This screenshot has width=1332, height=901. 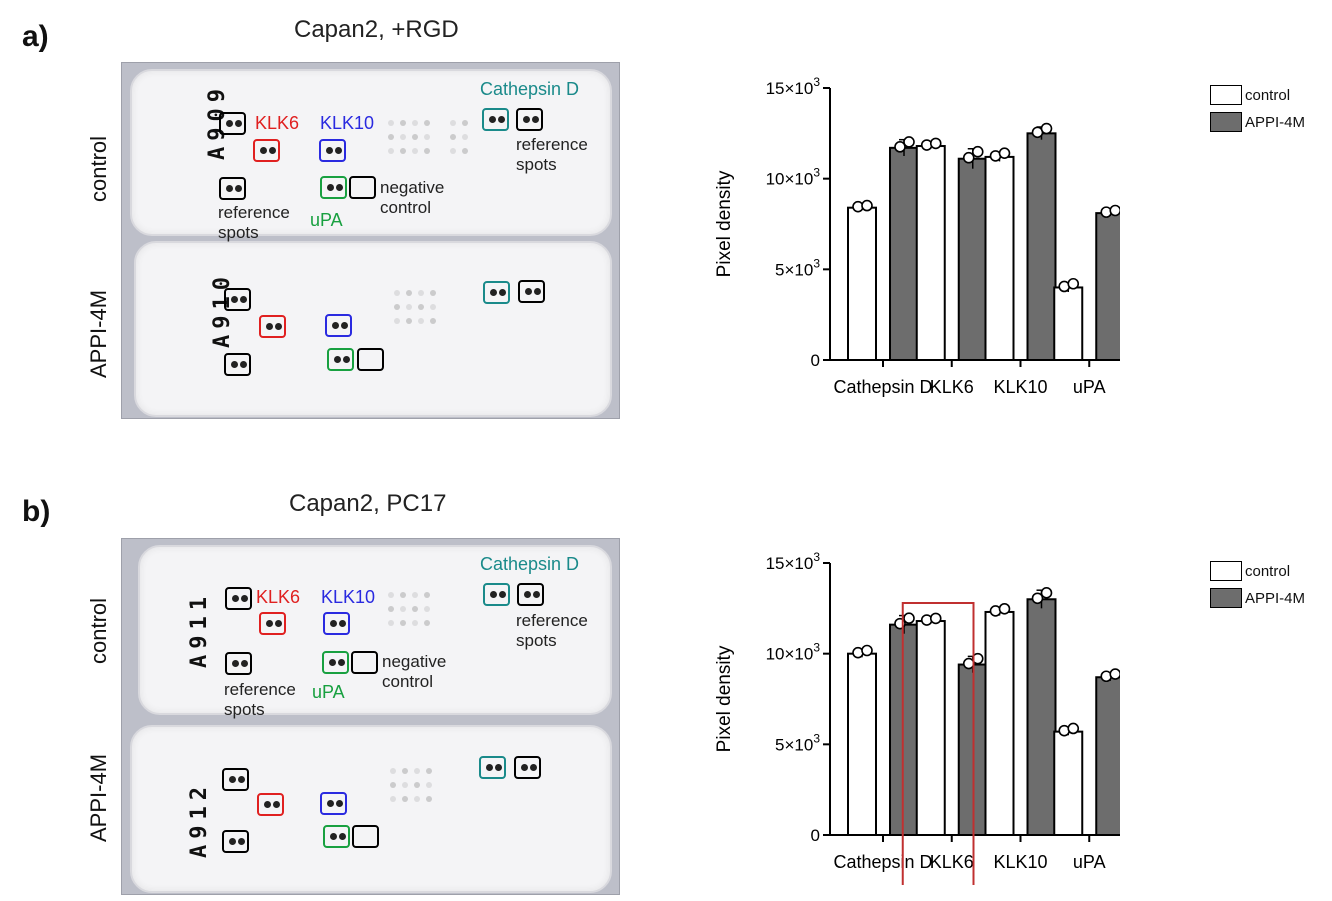 What do you see at coordinates (98, 630) in the screenshot?
I see `panel-b-row-label-control: control` at bounding box center [98, 630].